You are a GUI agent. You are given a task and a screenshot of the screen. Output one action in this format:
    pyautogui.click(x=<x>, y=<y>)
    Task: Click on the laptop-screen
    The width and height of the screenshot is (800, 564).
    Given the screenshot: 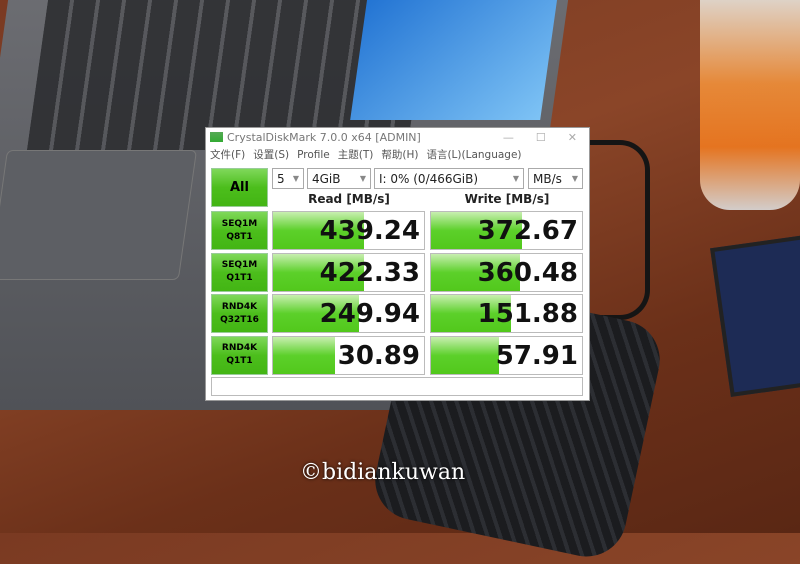 What is the action you would take?
    pyautogui.click(x=455, y=60)
    